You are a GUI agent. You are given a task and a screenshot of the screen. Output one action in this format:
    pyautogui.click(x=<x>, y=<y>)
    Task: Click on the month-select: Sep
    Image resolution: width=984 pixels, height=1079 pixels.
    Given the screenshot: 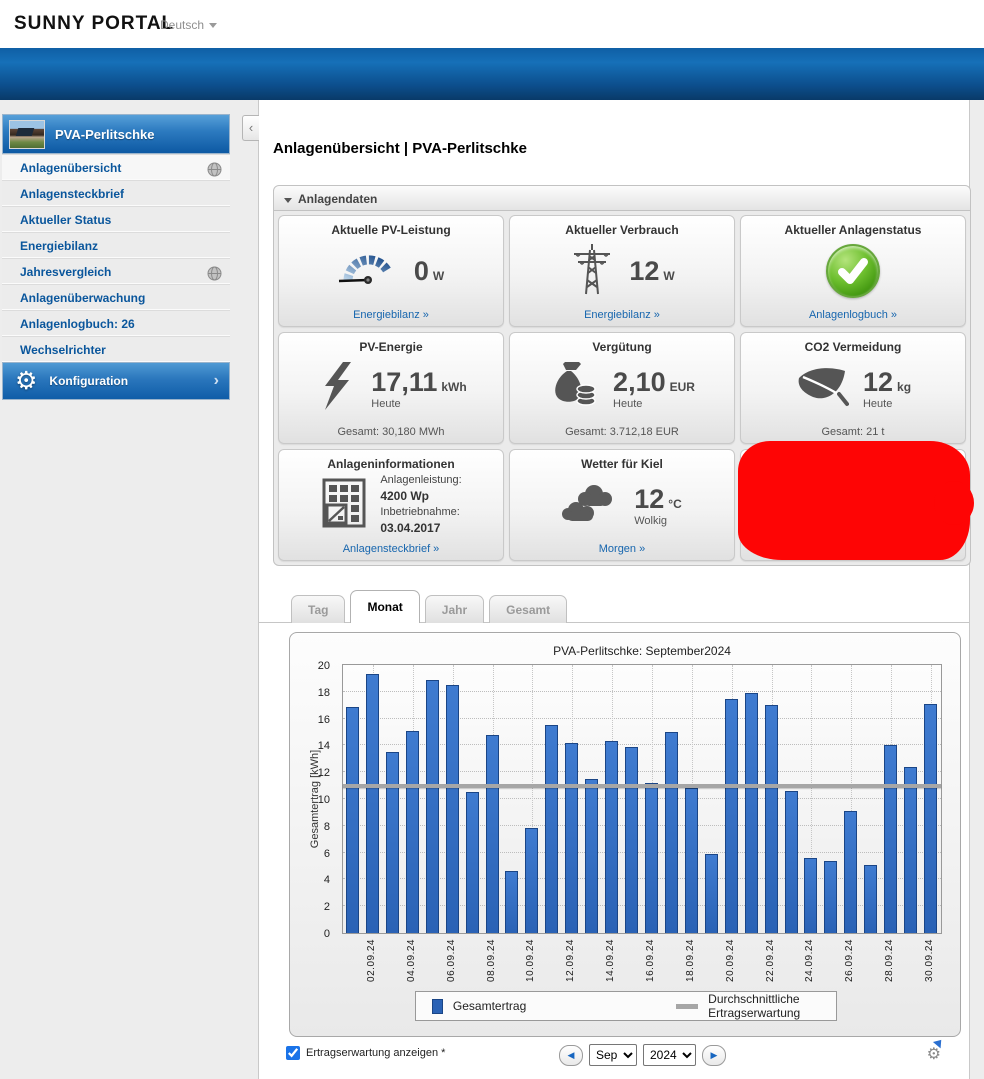 What is the action you would take?
    pyautogui.click(x=613, y=1055)
    